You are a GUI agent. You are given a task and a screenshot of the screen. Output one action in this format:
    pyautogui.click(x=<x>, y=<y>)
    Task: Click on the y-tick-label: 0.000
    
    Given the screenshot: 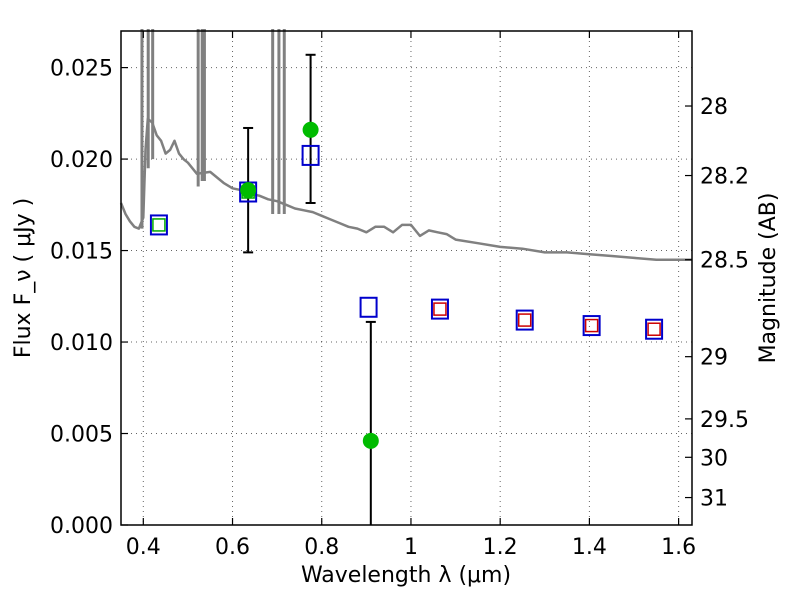 What is the action you would take?
    pyautogui.click(x=81, y=526)
    